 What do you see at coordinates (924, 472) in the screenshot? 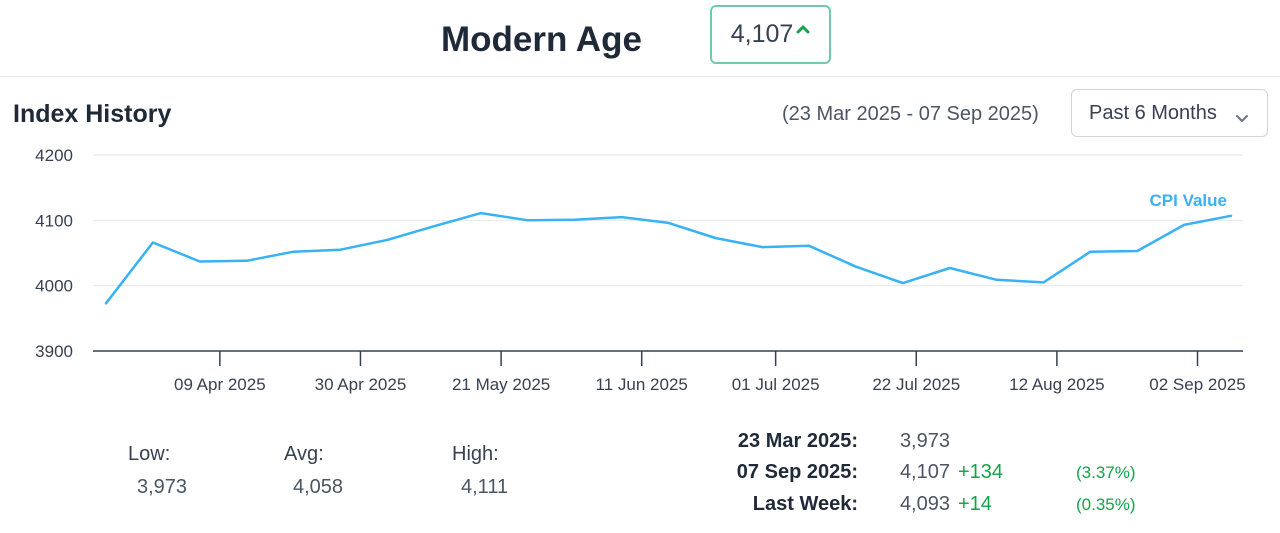
I see `change-value: 4,107` at bounding box center [924, 472].